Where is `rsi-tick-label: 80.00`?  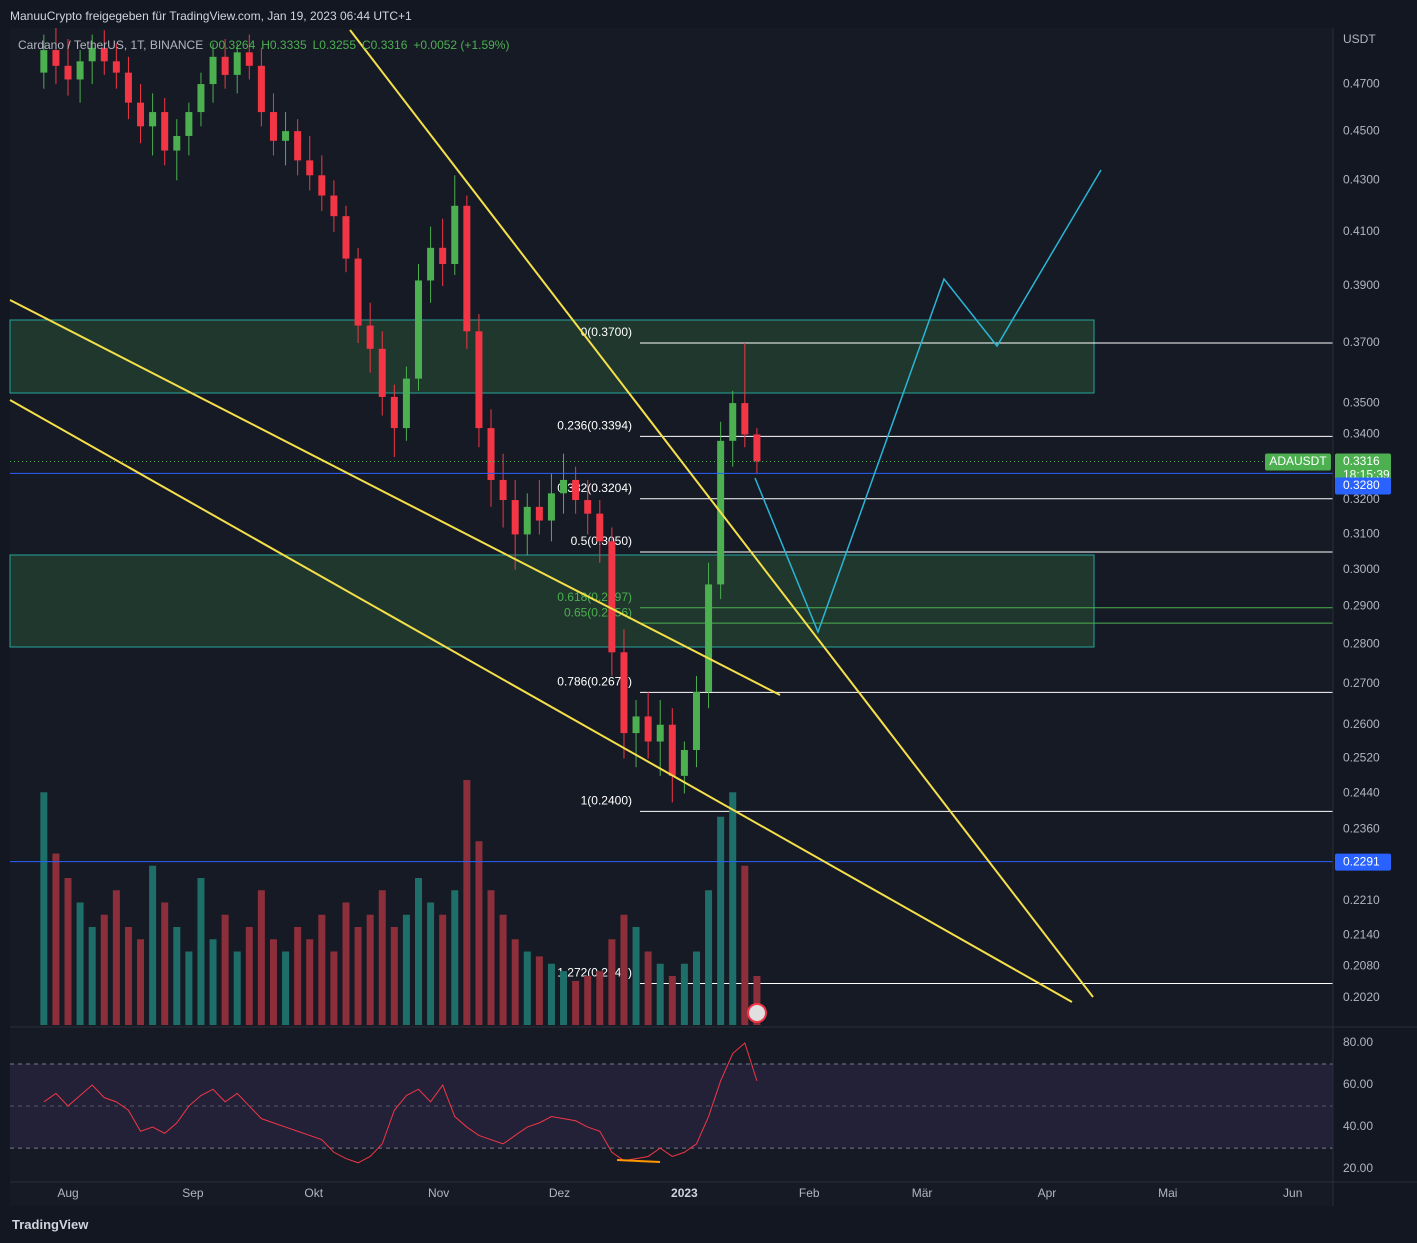
rsi-tick-label: 80.00 is located at coordinates (1358, 1042).